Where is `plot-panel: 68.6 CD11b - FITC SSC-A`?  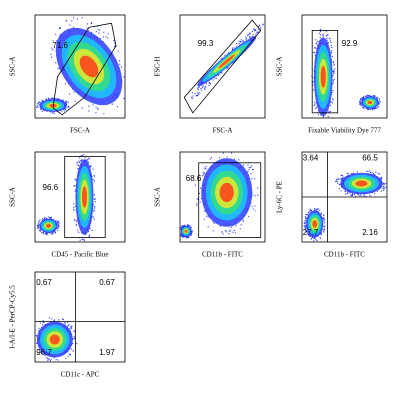
plot-panel: 68.6 CD11b - FITC SSC-A is located at coordinates (210, 205).